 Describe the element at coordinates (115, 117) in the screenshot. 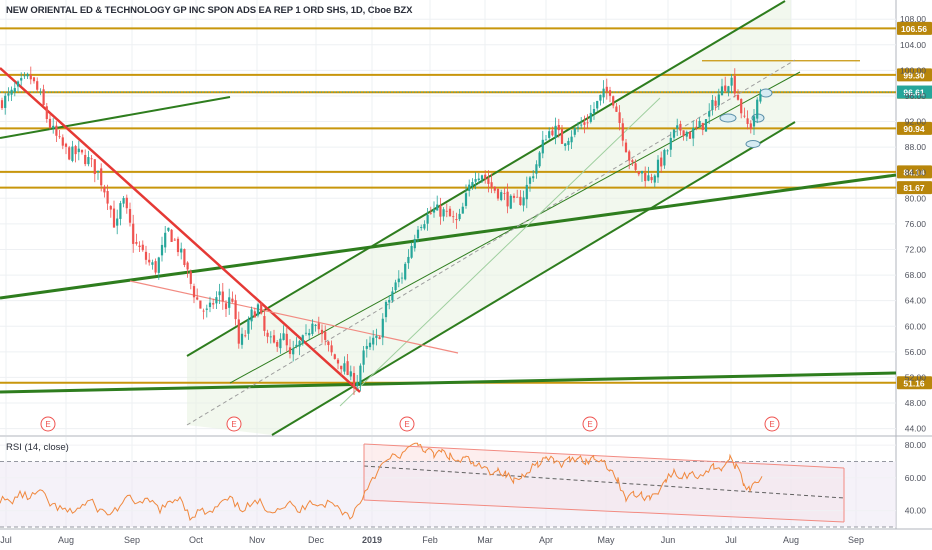

I see `early-upper-trendline` at that location.